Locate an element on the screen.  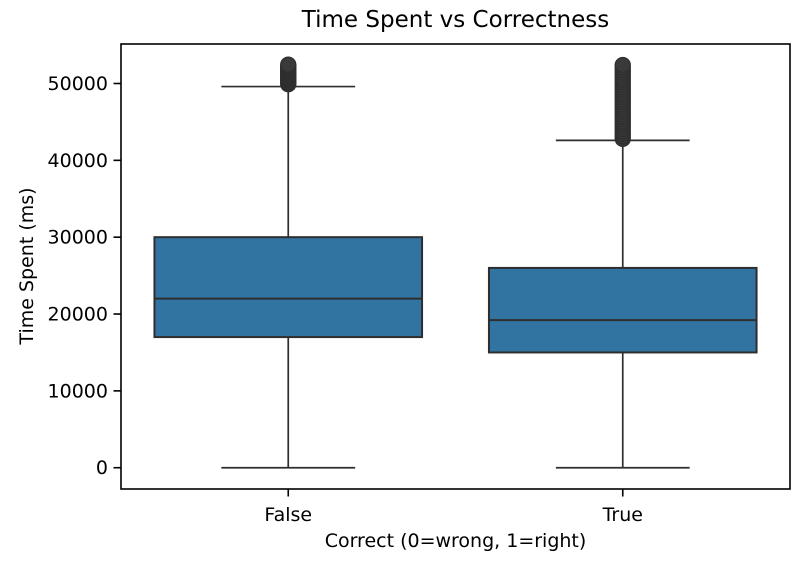
y-tick-label: 30000 is located at coordinates (78, 238).